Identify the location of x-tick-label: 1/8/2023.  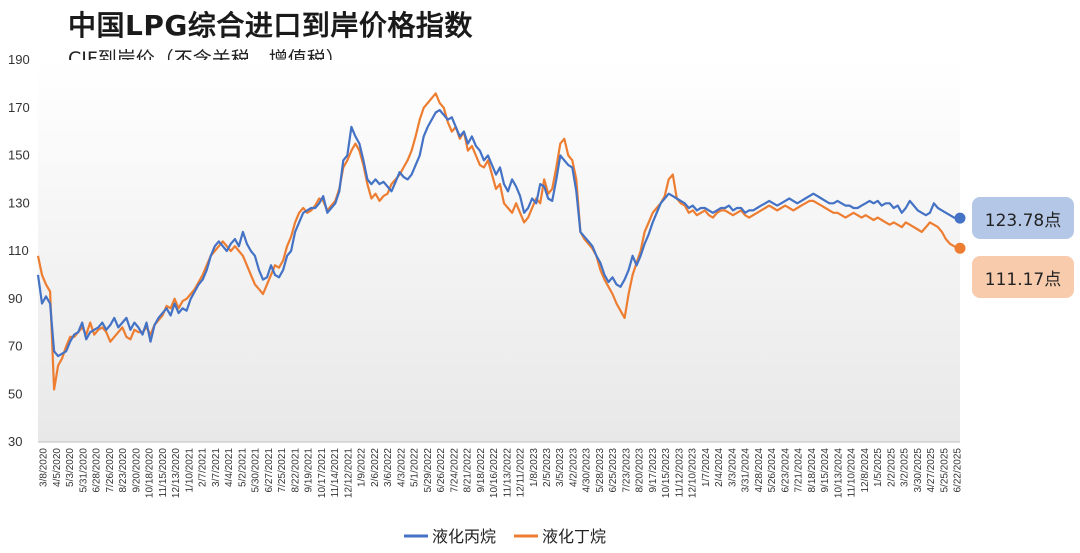
(534, 467).